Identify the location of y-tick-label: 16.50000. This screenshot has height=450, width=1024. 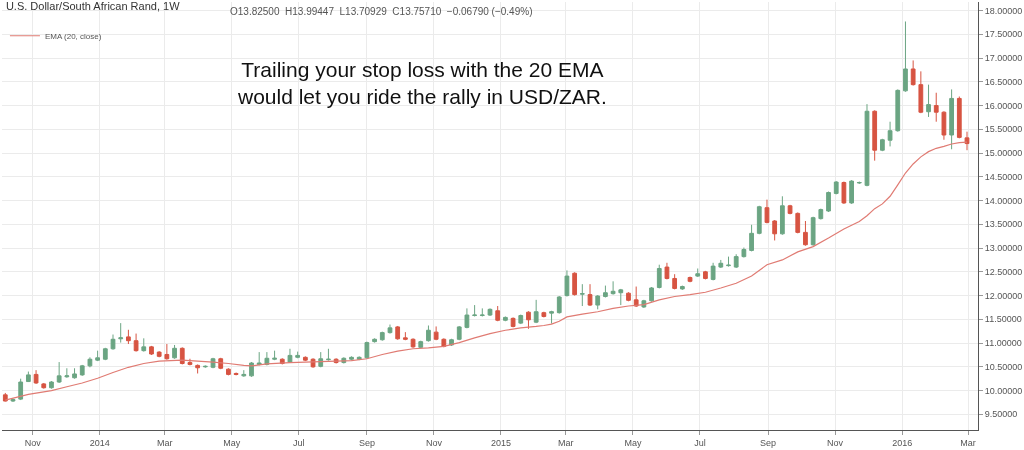
(1003, 81).